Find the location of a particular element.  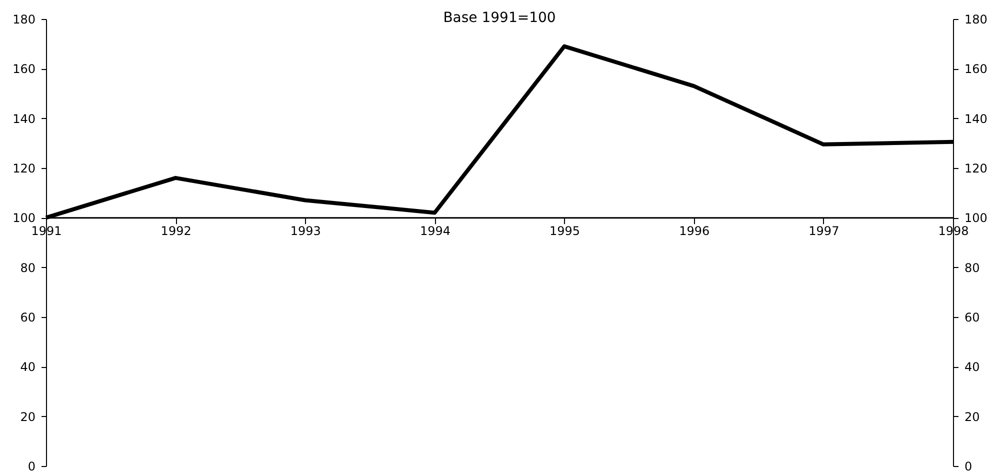

y2-tick-label: 140 is located at coordinates (976, 119).